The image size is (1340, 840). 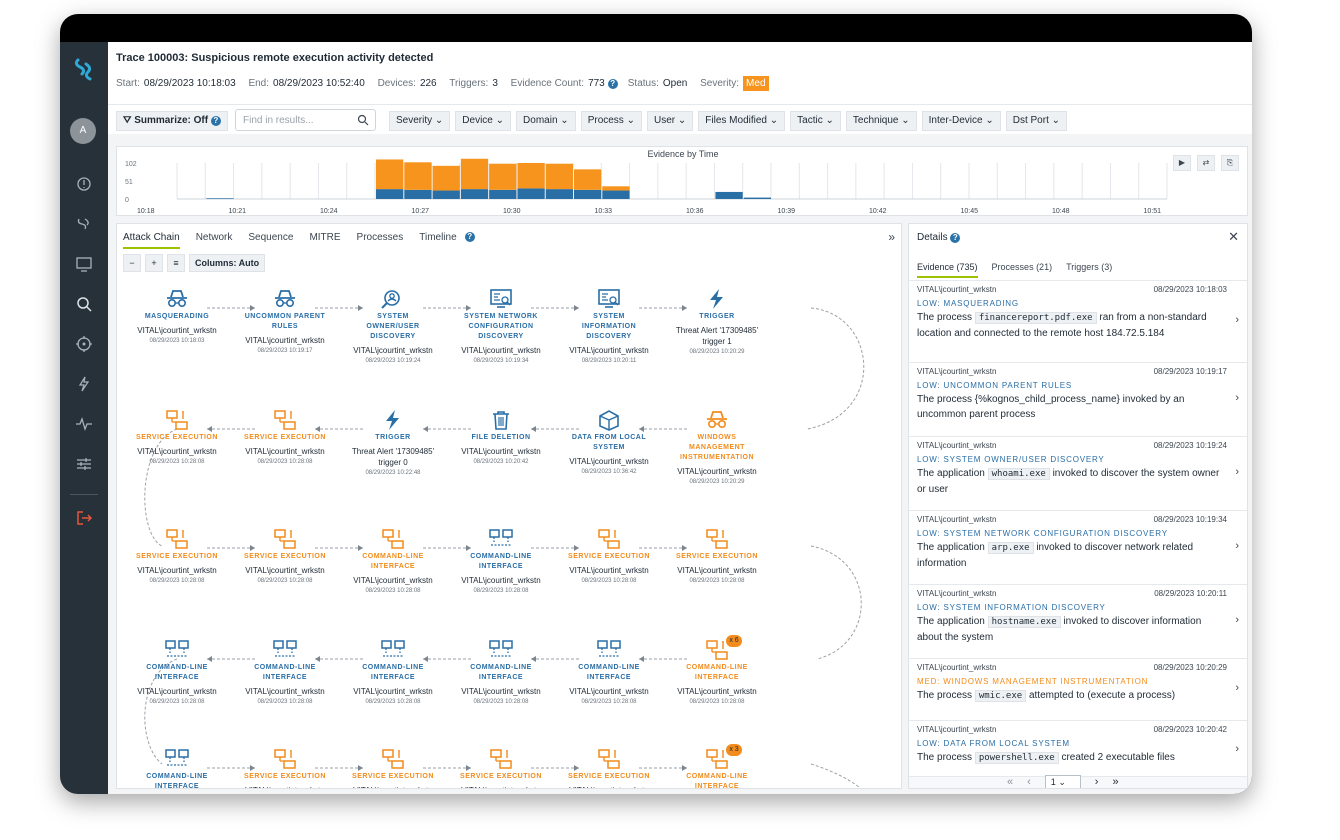 What do you see at coordinates (420, 121) in the screenshot?
I see `filter-severity: Severity ⌄` at bounding box center [420, 121].